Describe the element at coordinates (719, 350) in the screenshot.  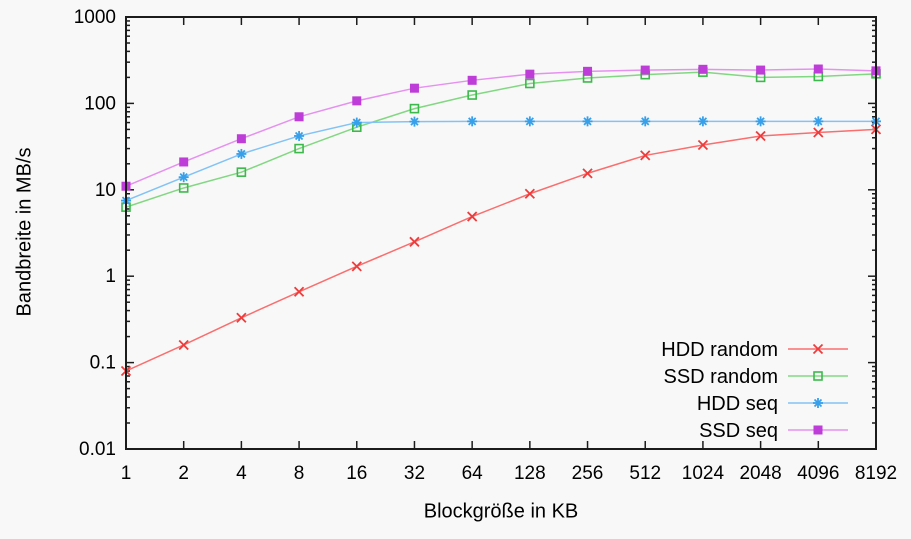
I see `legend-label: HDD random` at that location.